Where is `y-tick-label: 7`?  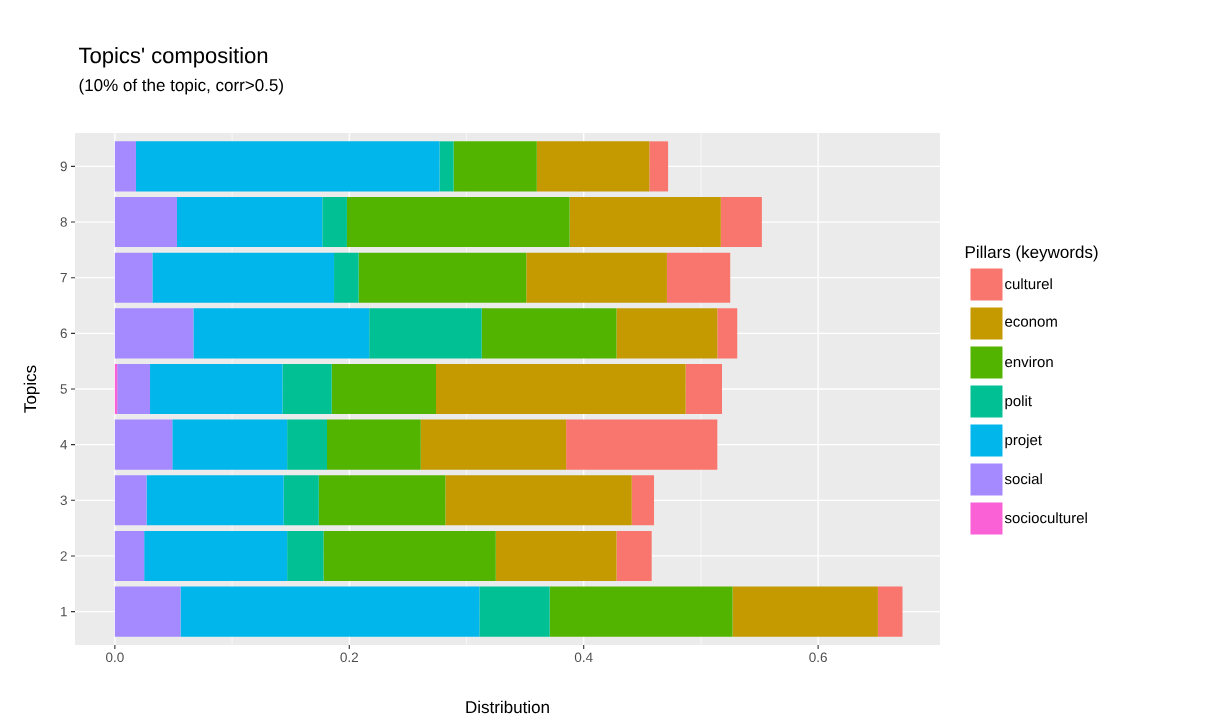 y-tick-label: 7 is located at coordinates (63, 278).